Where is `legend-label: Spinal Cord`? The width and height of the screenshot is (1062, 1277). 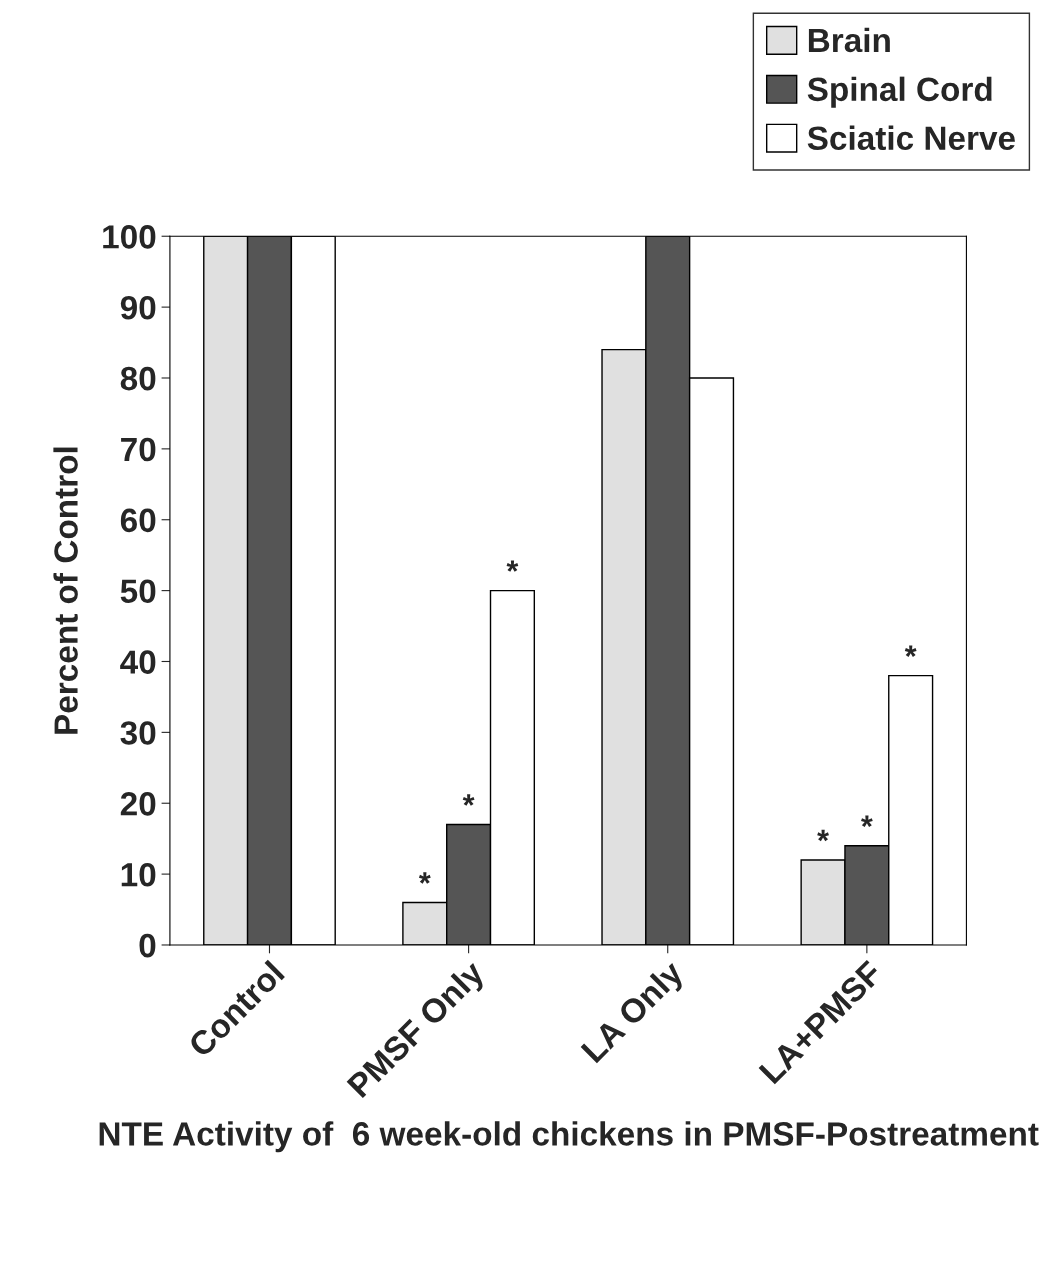 legend-label: Spinal Cord is located at coordinates (899, 92).